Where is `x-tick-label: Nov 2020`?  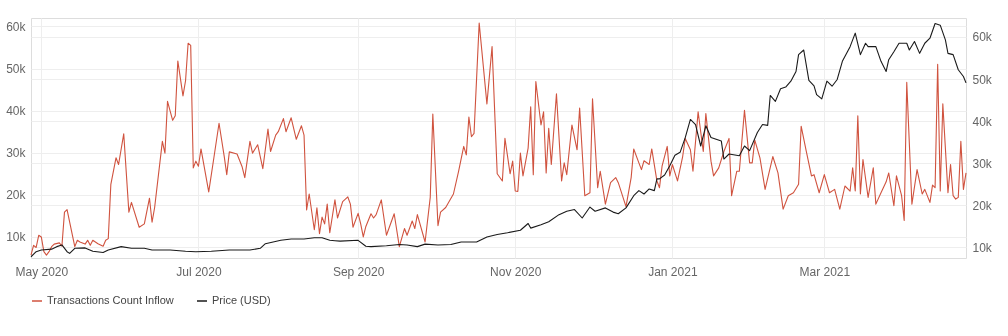 x-tick-label: Nov 2020 is located at coordinates (516, 271).